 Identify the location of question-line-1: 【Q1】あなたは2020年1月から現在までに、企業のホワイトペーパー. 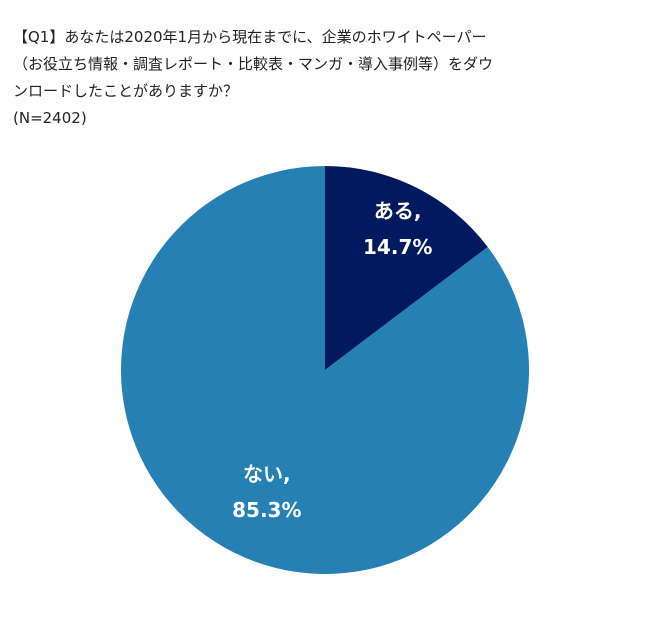
(250, 37).